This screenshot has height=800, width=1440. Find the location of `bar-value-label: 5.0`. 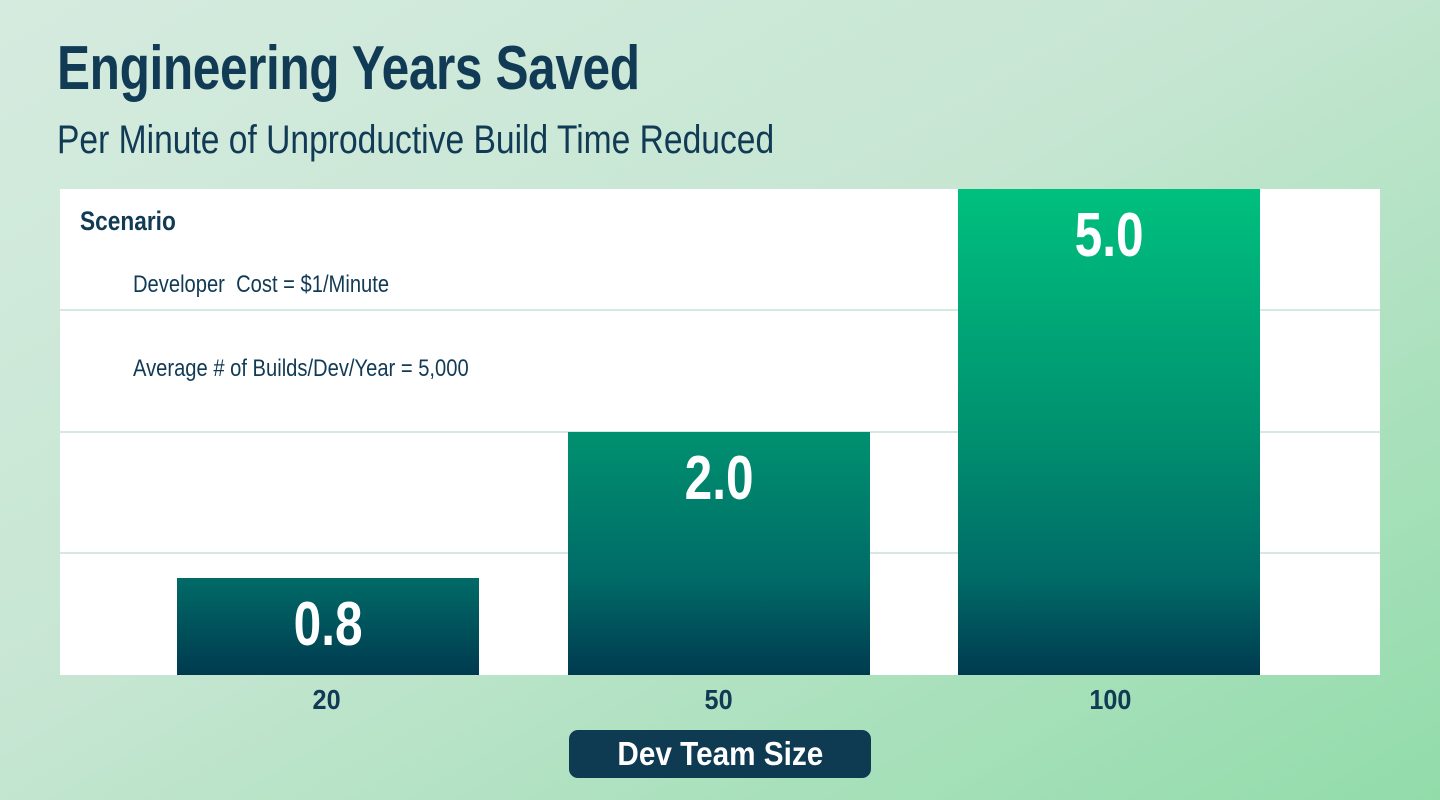

bar-value-label: 5.0 is located at coordinates (1109, 235).